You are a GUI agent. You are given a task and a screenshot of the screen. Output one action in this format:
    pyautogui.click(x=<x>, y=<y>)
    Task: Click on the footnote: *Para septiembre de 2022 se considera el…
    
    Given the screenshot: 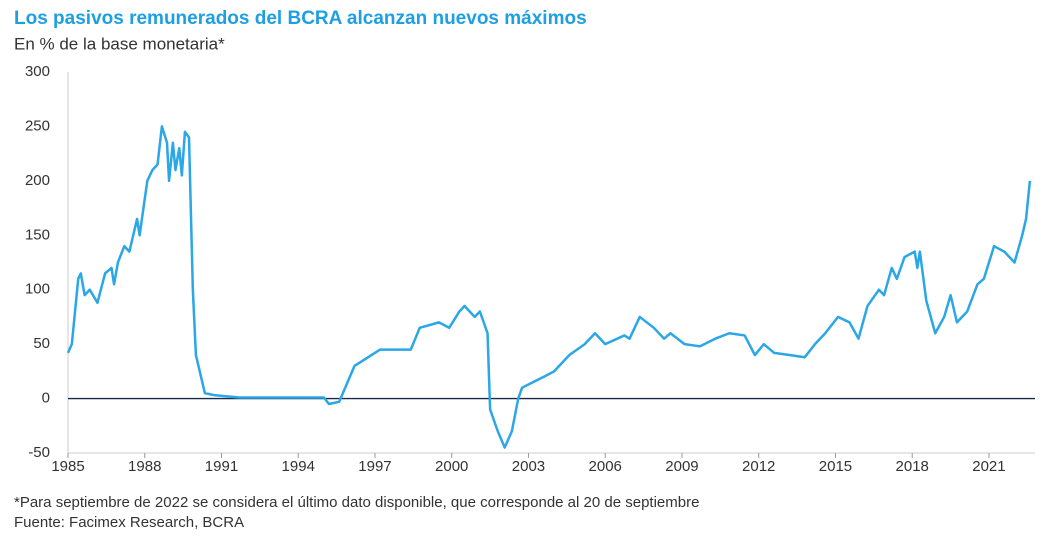 What is the action you would take?
    pyautogui.click(x=356, y=502)
    